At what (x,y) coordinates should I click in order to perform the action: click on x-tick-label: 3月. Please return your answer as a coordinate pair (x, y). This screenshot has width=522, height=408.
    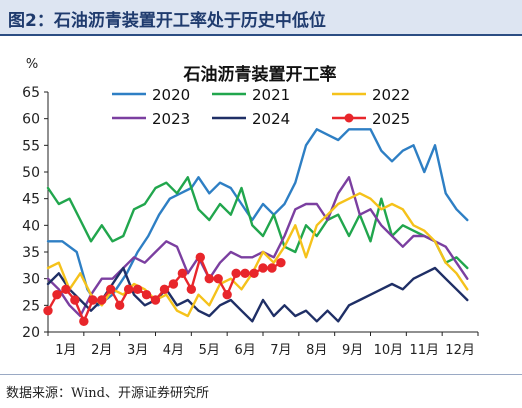
    Looking at the image, I should click on (137, 350).